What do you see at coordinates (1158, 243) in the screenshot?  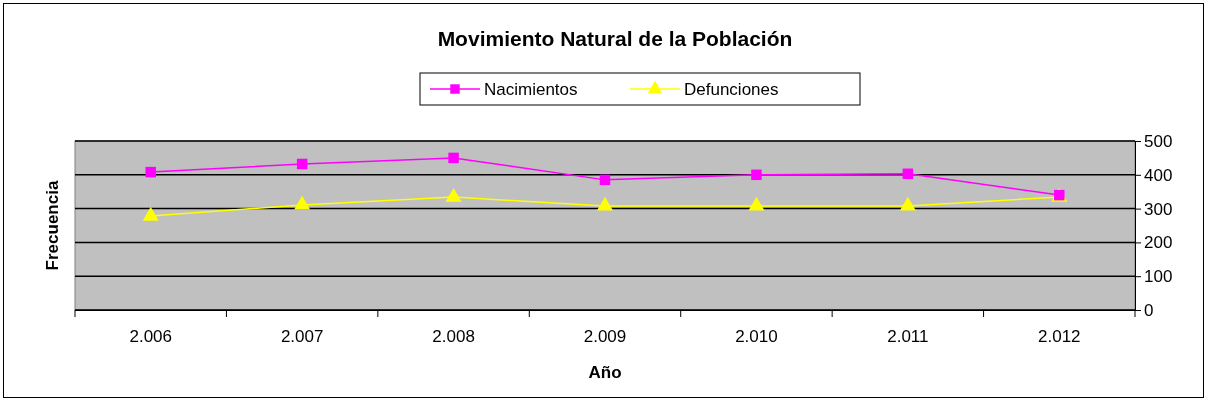 I see `y-tick-label: 200` at bounding box center [1158, 243].